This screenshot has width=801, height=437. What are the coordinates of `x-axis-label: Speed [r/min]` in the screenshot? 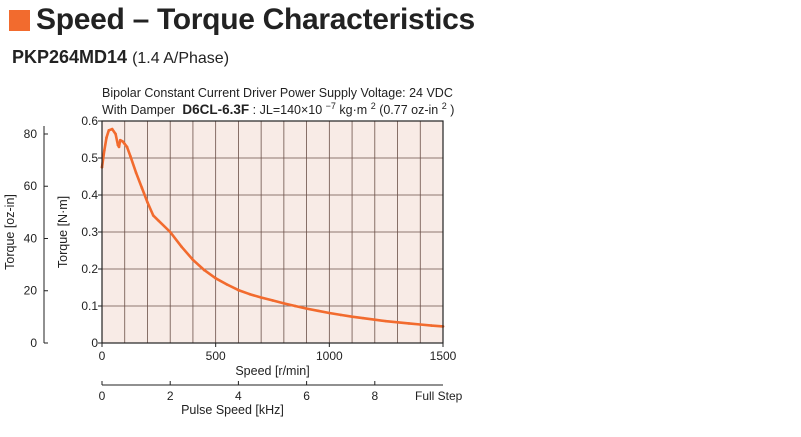 It's located at (272, 371).